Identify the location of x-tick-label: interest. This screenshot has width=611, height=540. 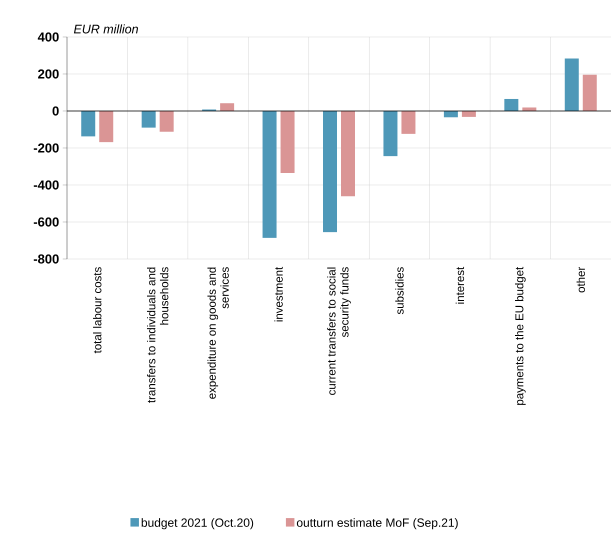
(460, 285).